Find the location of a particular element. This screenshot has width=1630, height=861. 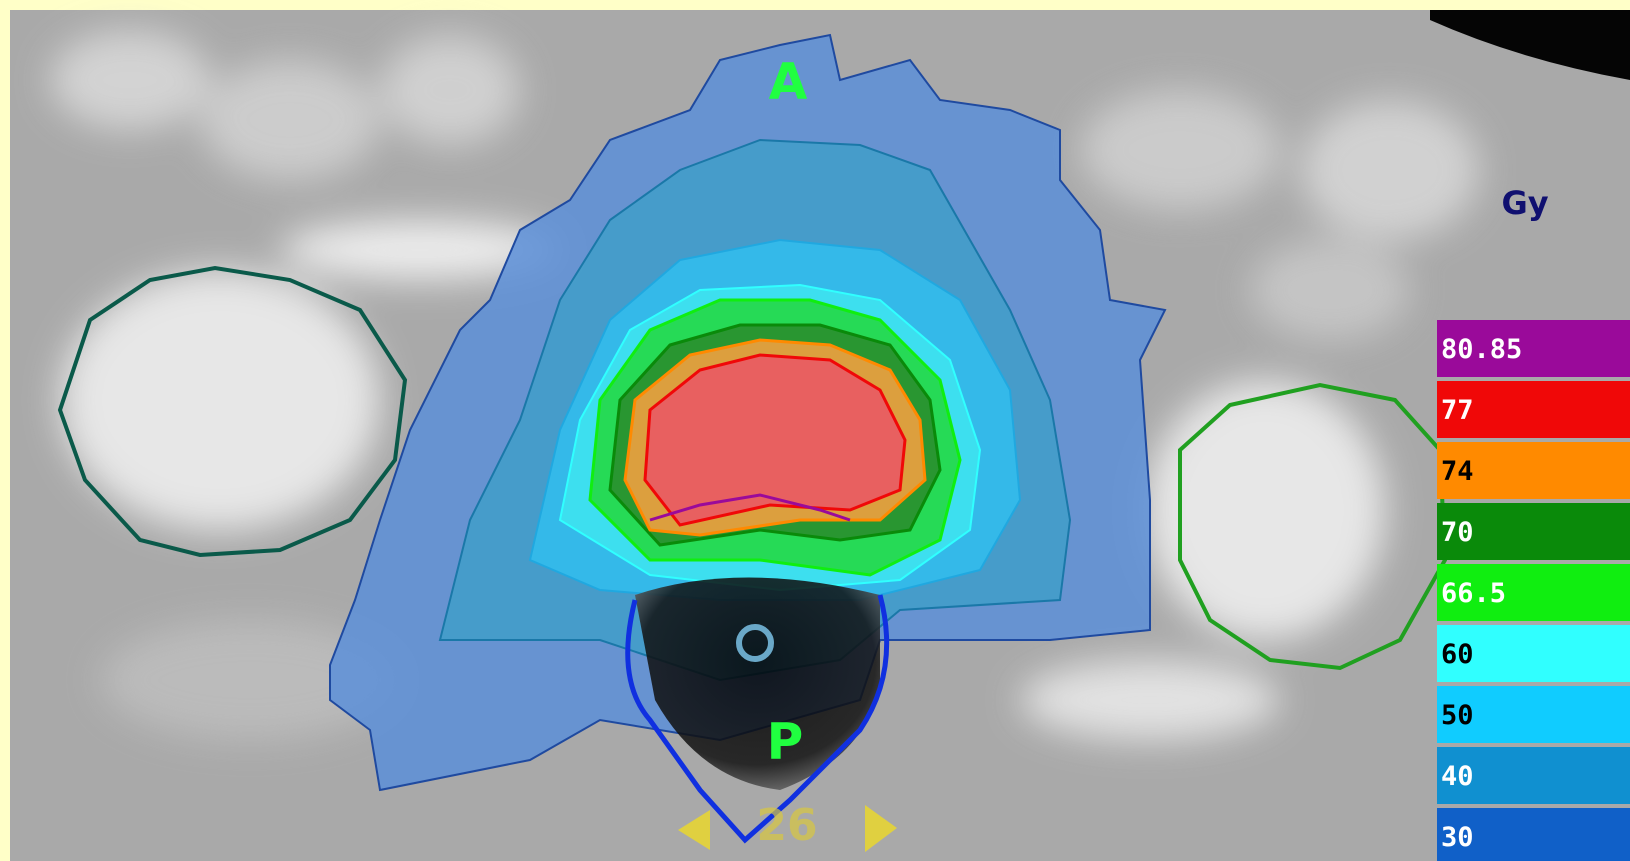

posterior-label: P is located at coordinates (785, 742).